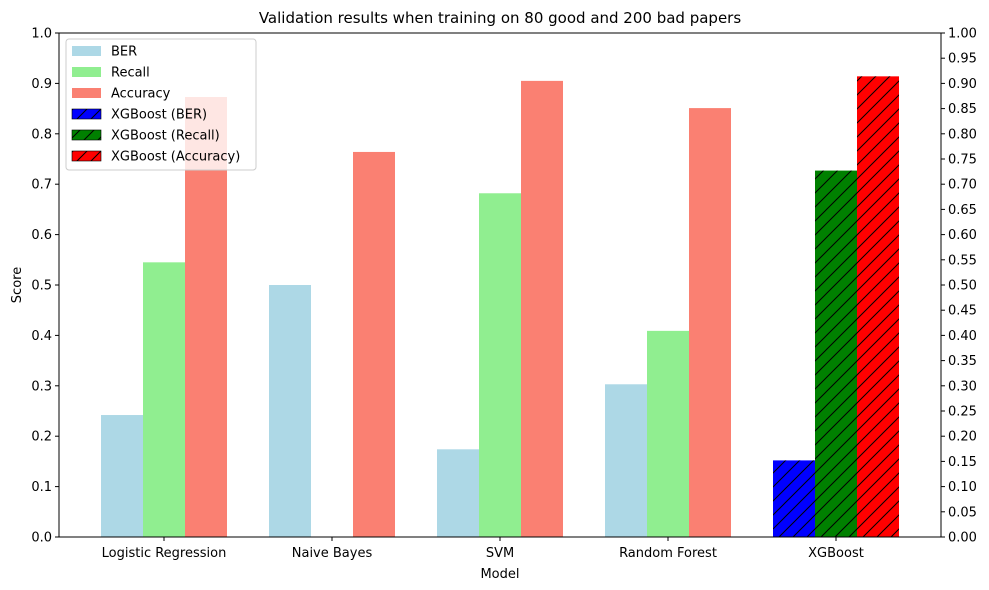 This screenshot has height=590, width=989. Describe the element at coordinates (499, 574) in the screenshot. I see `x-axis-label: Model` at that location.